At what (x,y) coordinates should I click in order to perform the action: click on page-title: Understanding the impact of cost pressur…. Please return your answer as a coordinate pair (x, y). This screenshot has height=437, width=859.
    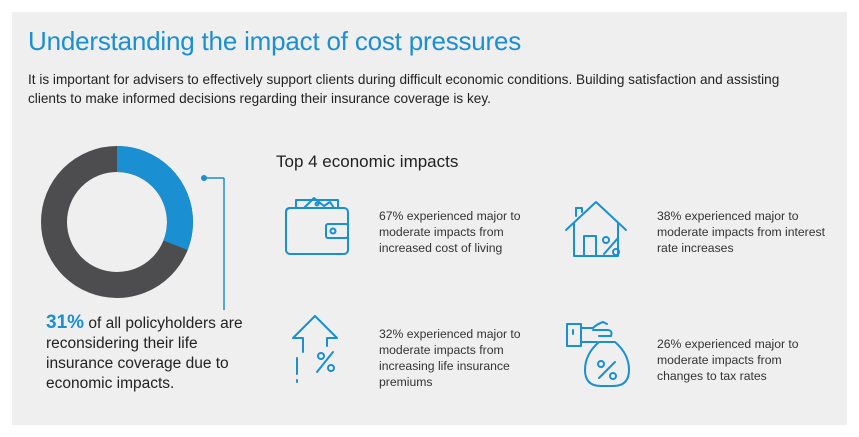
    Looking at the image, I should click on (275, 41).